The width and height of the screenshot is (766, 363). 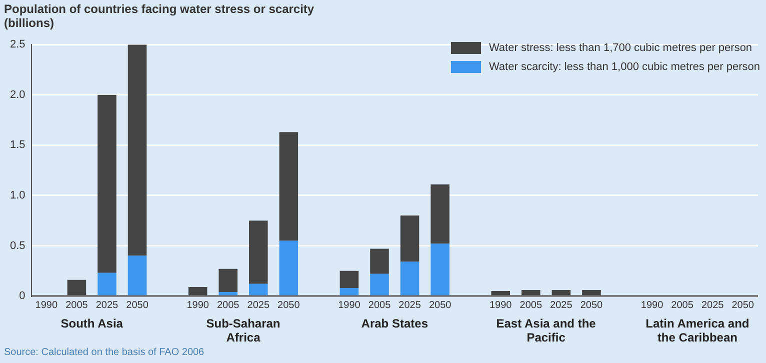 I want to click on text: South Asia, so click(x=92, y=323).